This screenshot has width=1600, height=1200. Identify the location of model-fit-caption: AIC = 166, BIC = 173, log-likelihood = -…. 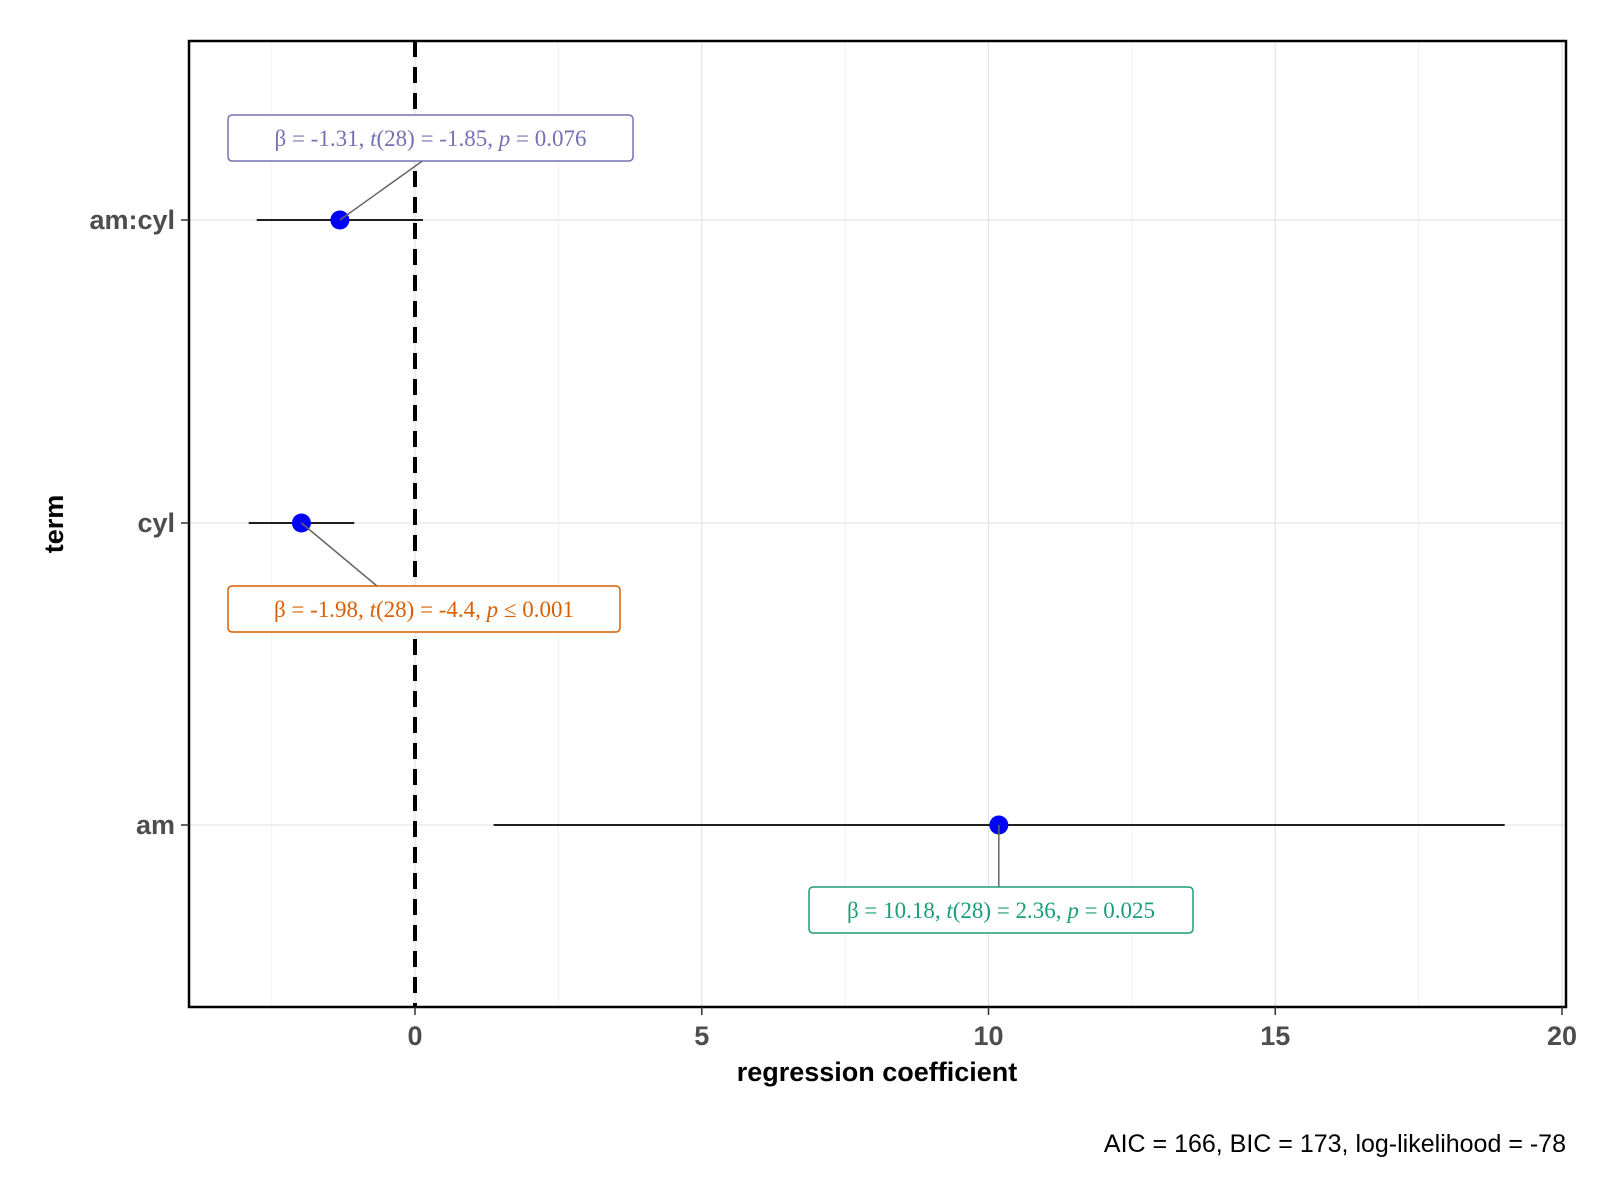
(1335, 1144).